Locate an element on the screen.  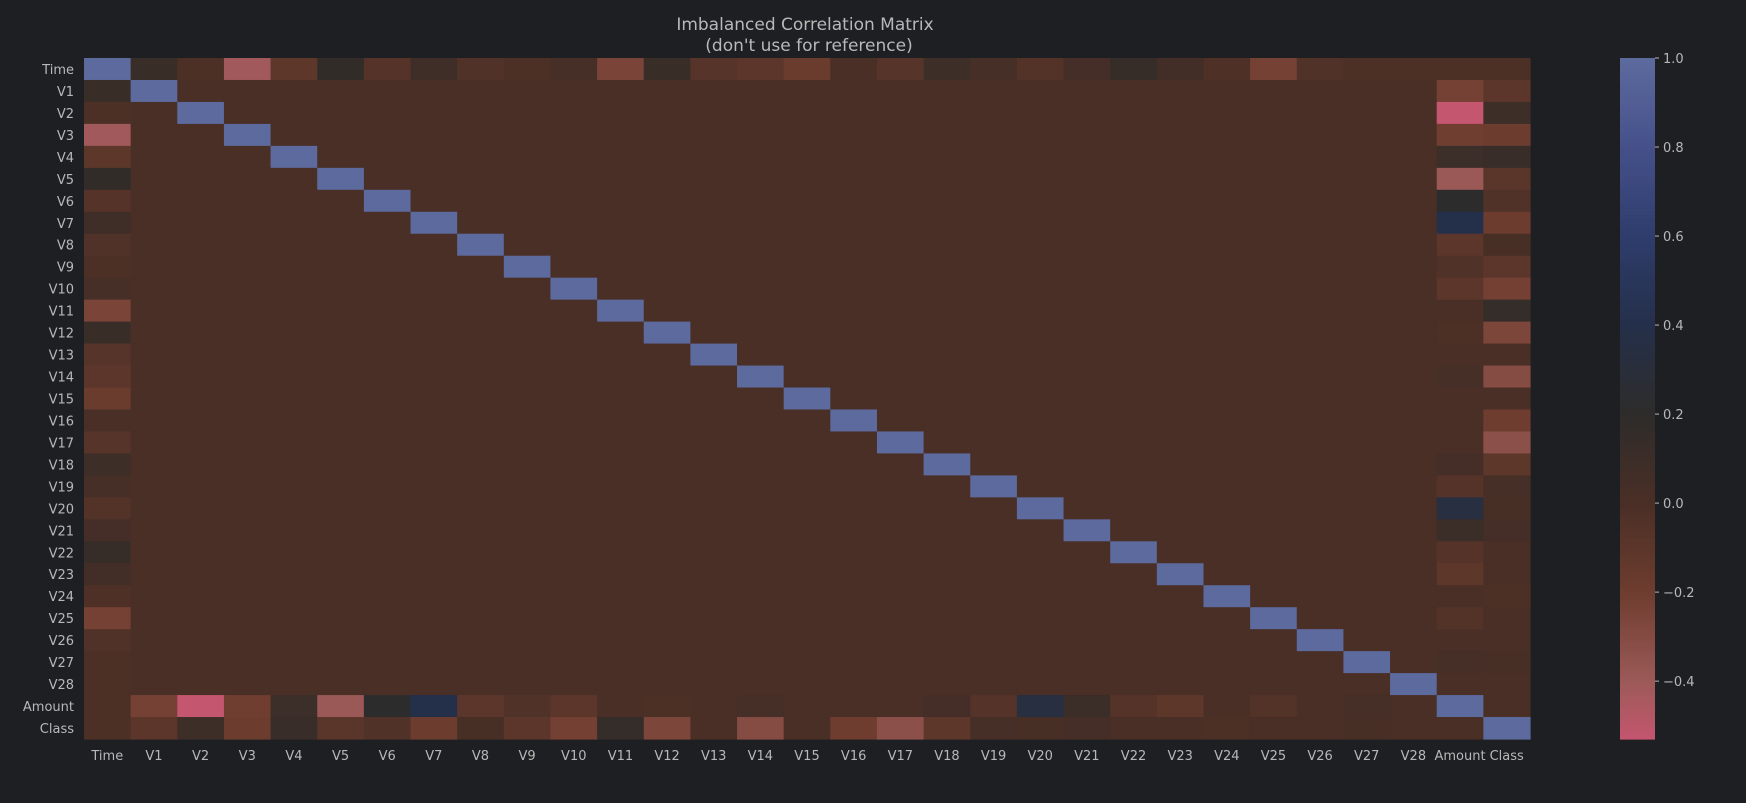
y-tick-label: Amount is located at coordinates (48, 707).